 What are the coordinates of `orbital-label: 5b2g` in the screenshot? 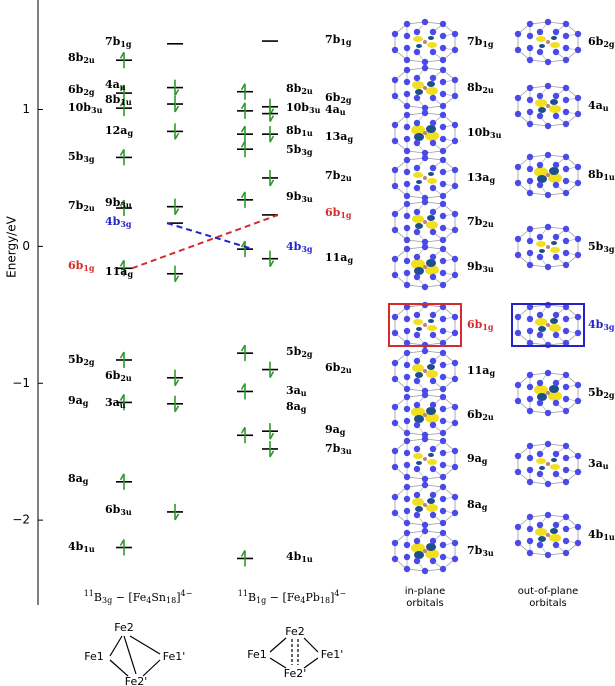 It's located at (81, 360).